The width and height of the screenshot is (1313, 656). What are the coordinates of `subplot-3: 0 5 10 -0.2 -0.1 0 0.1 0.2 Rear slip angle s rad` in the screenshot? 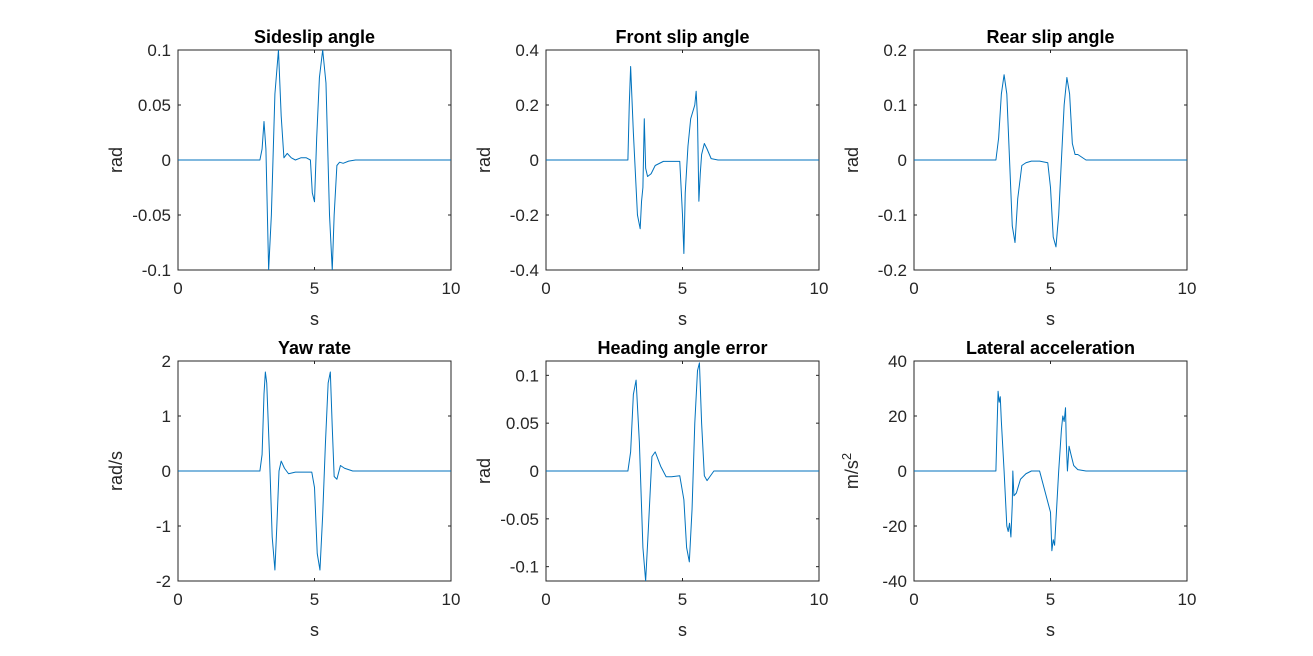 It's located at (1019, 178).